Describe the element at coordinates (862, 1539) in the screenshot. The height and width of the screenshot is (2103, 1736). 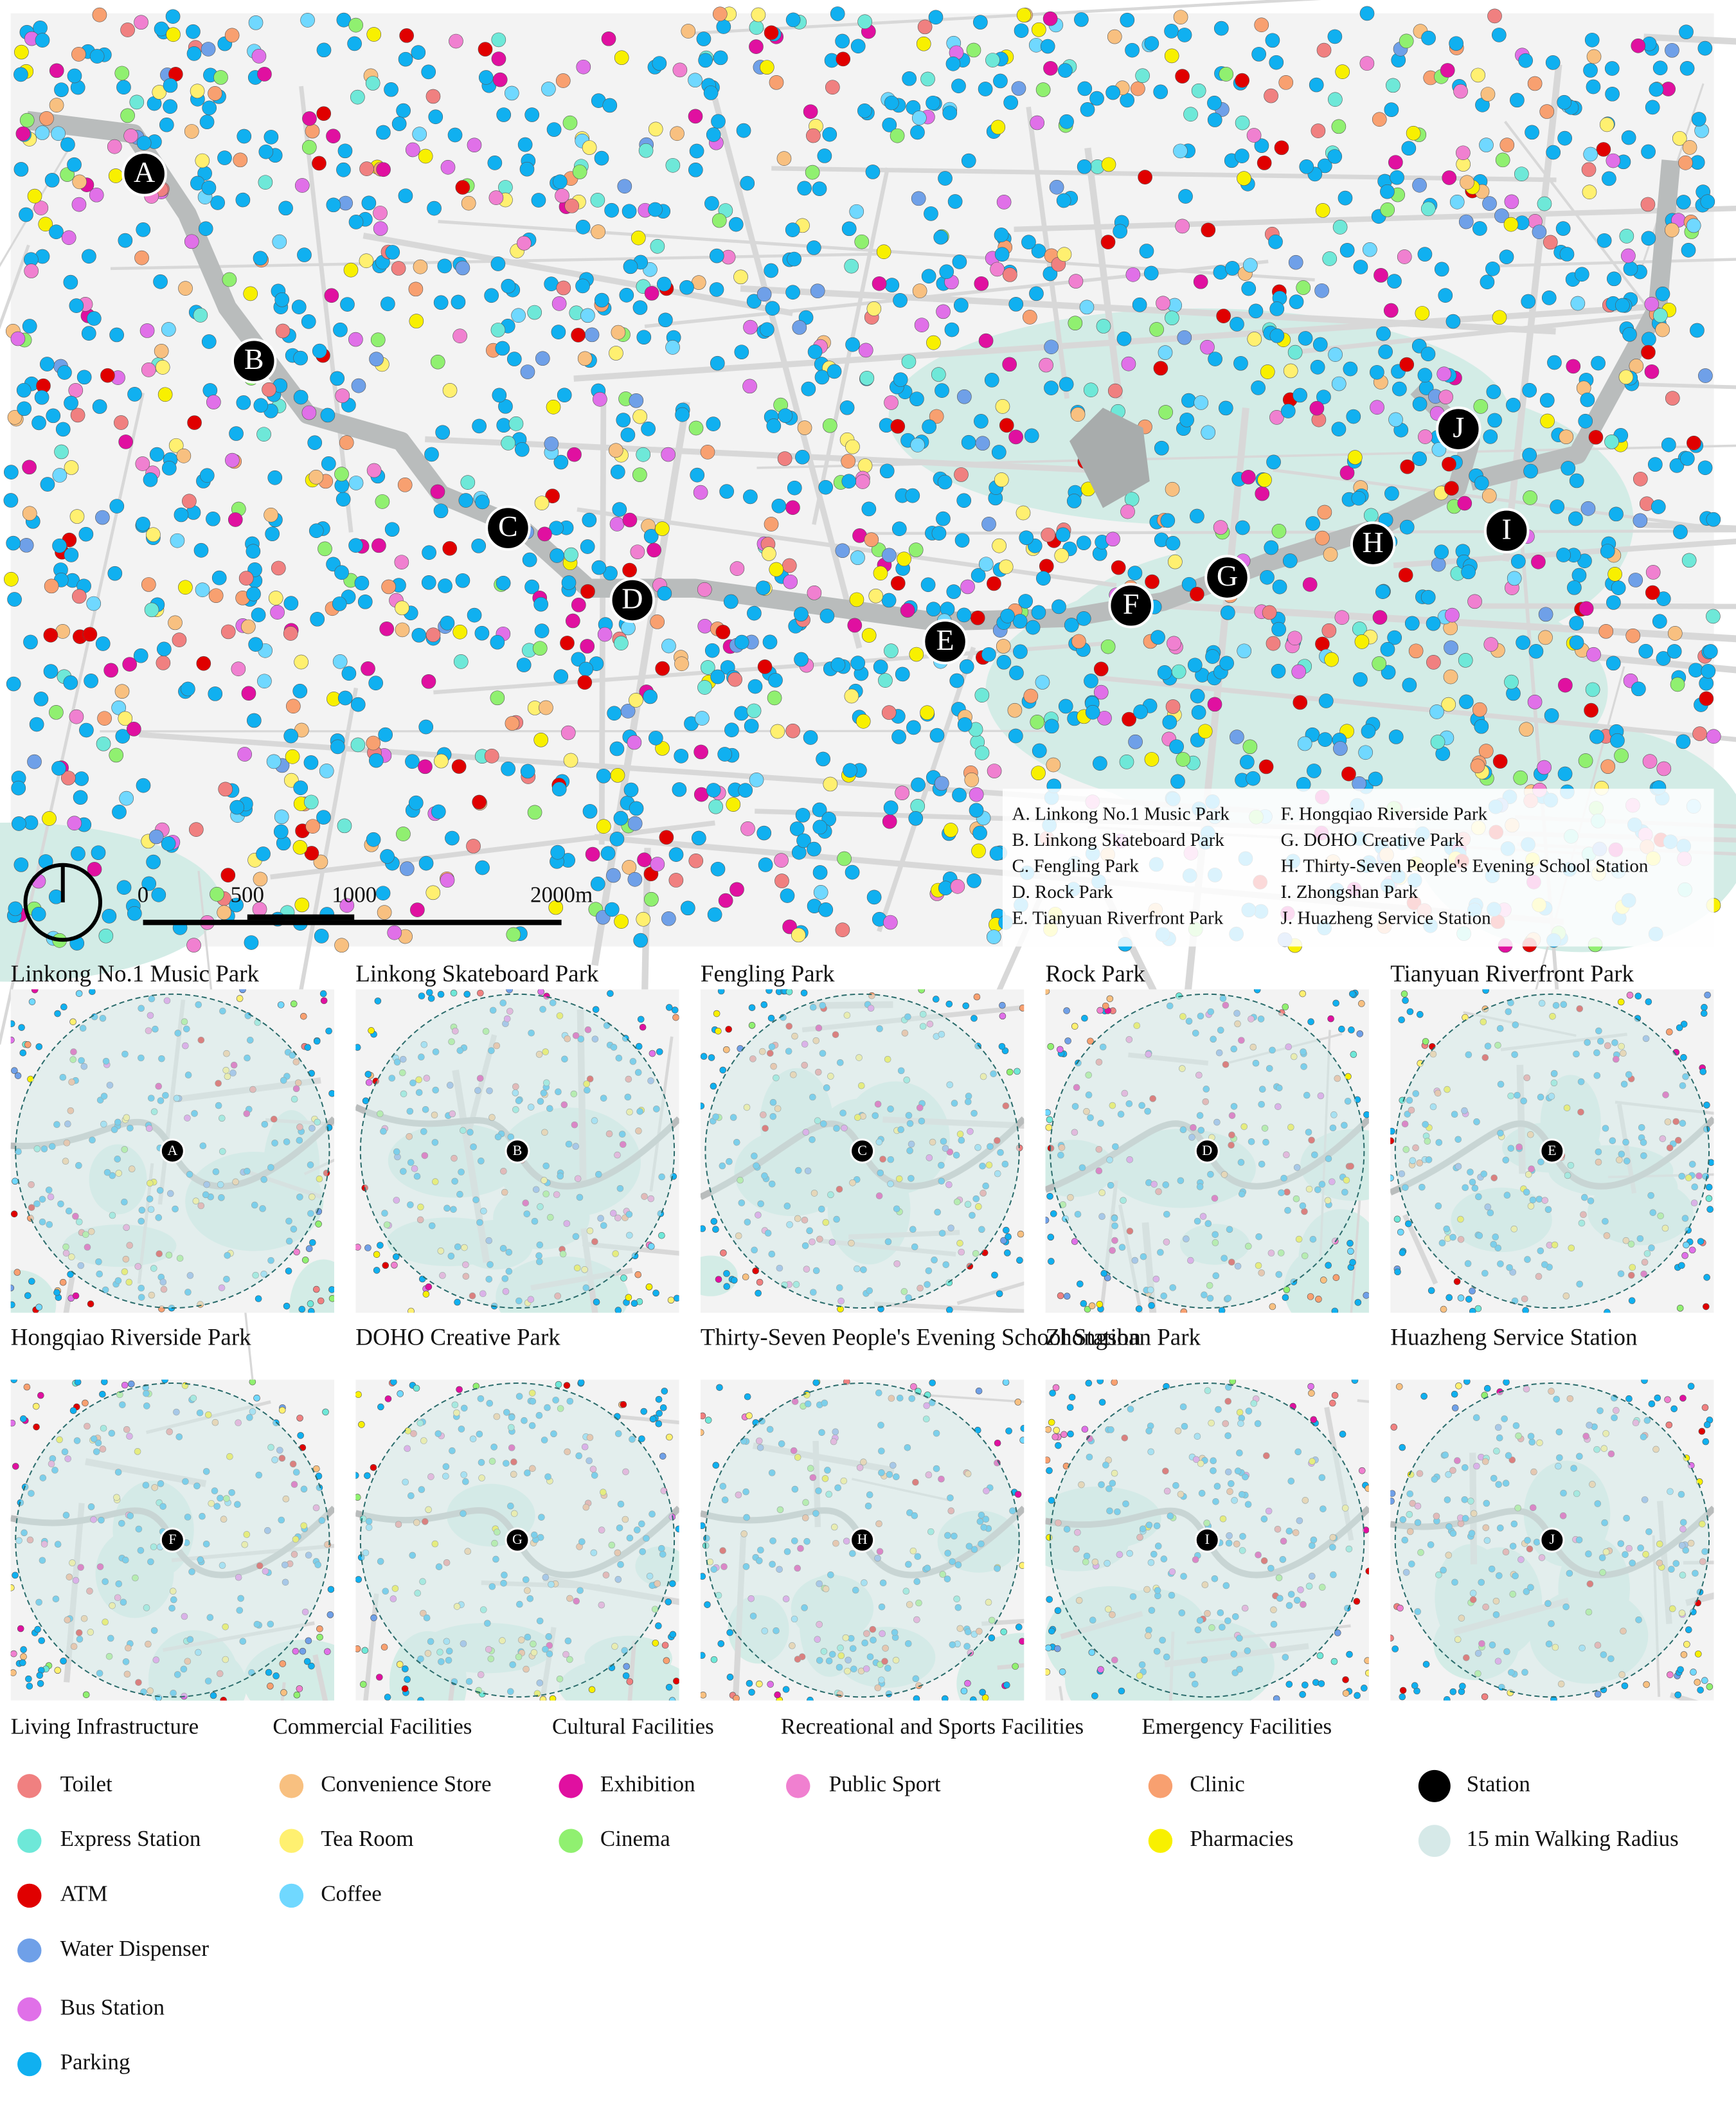
I see `station-letter: H` at that location.